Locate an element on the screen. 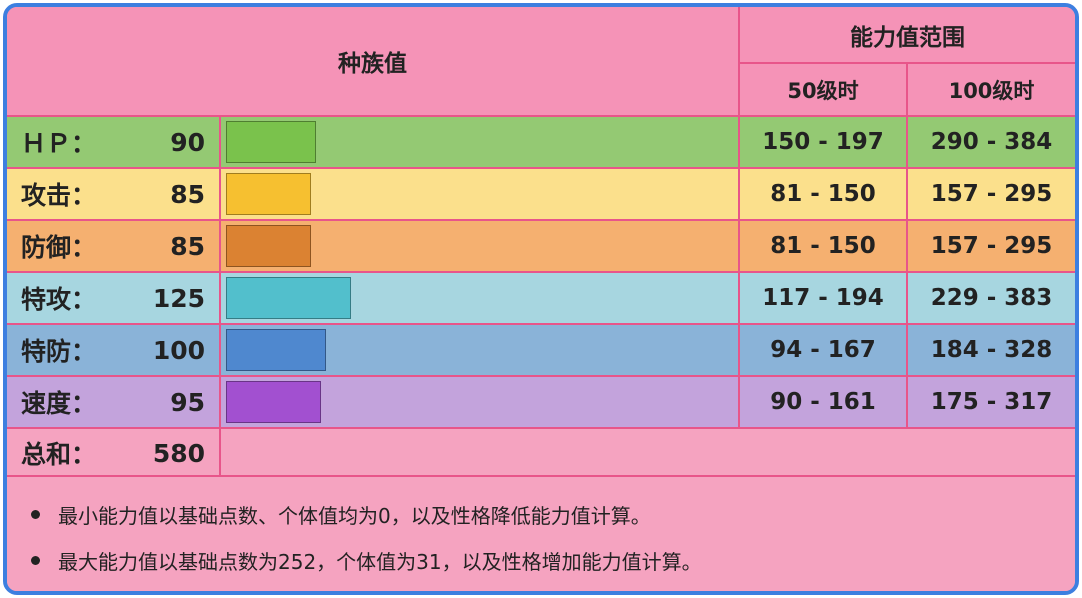 The image size is (1082, 598). range-lv50-cell: 150 - 197 is located at coordinates (823, 142).